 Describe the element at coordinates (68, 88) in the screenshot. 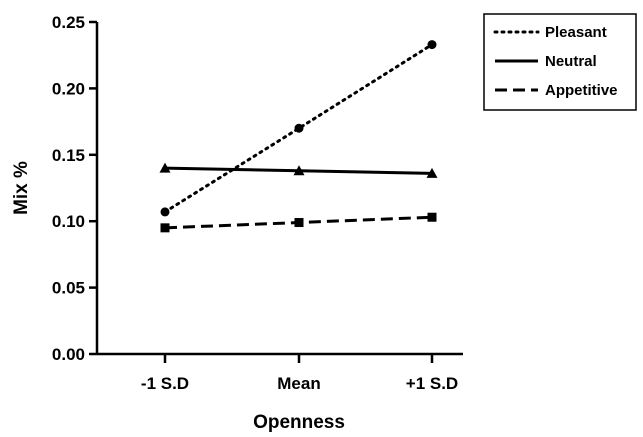

I see `y-tick-label: 0.20` at that location.